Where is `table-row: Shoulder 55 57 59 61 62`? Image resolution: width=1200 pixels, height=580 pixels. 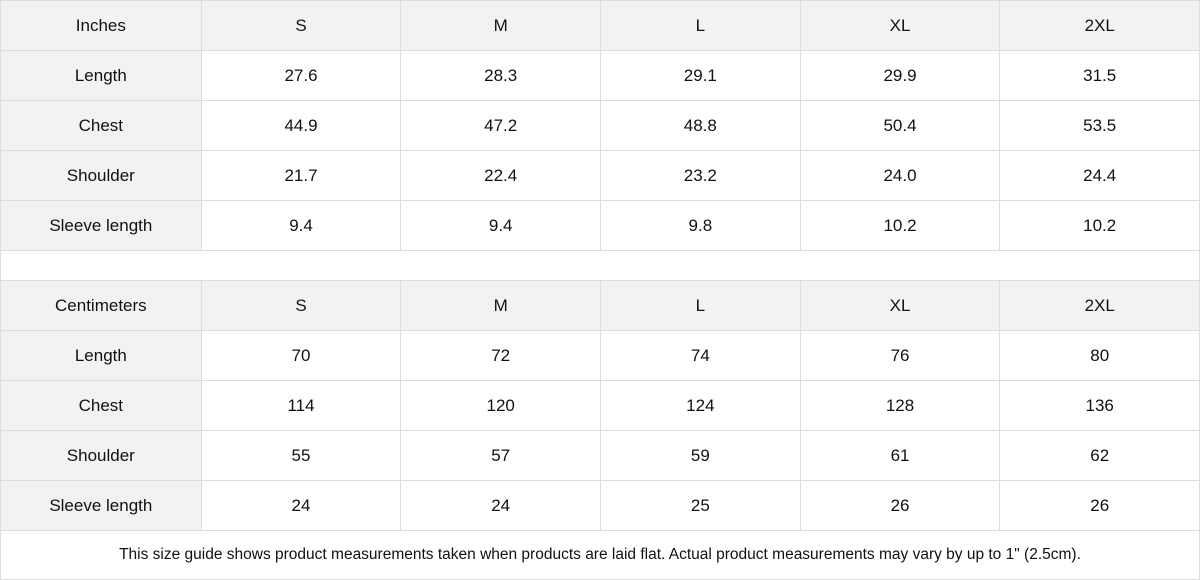 table-row: Shoulder 55 57 59 61 62 is located at coordinates (600, 455).